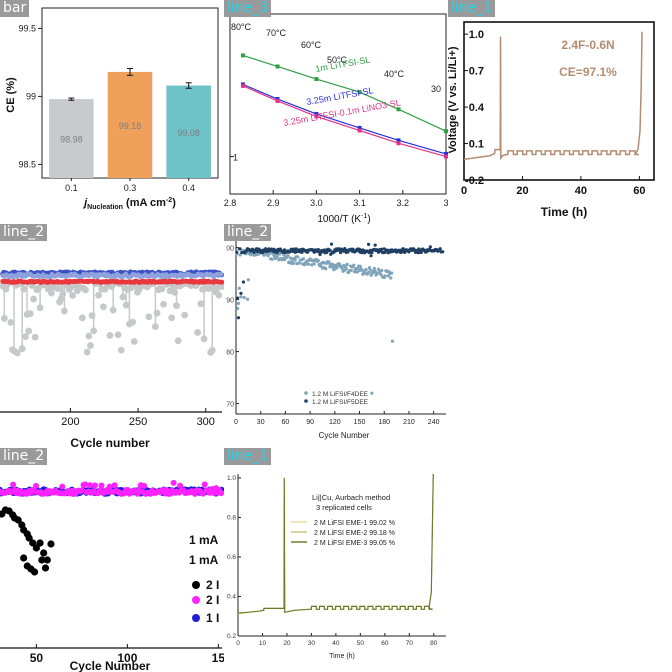  Describe the element at coordinates (235, 158) in the screenshot. I see `y-tick-label: 1` at that location.